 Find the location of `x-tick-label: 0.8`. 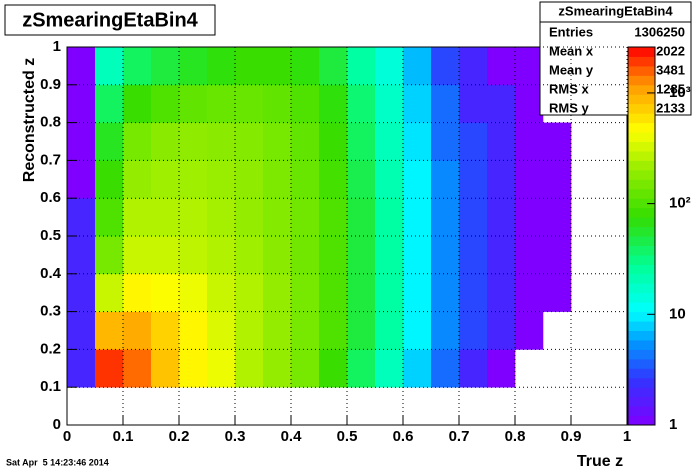

x-tick-label: 0.8 is located at coordinates (515, 436).